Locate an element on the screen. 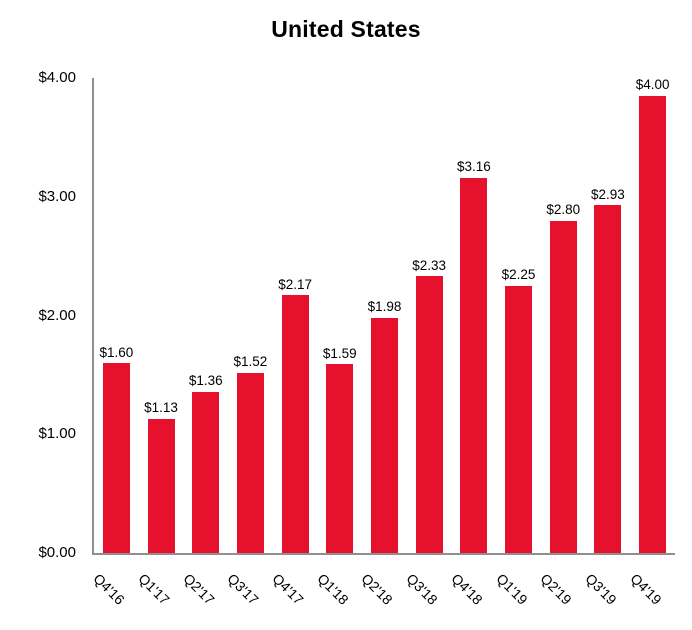 This screenshot has height=630, width=692. y-axis: $0.00 $1.00 $2.00 $3.00 $4.00 is located at coordinates (38, 315).